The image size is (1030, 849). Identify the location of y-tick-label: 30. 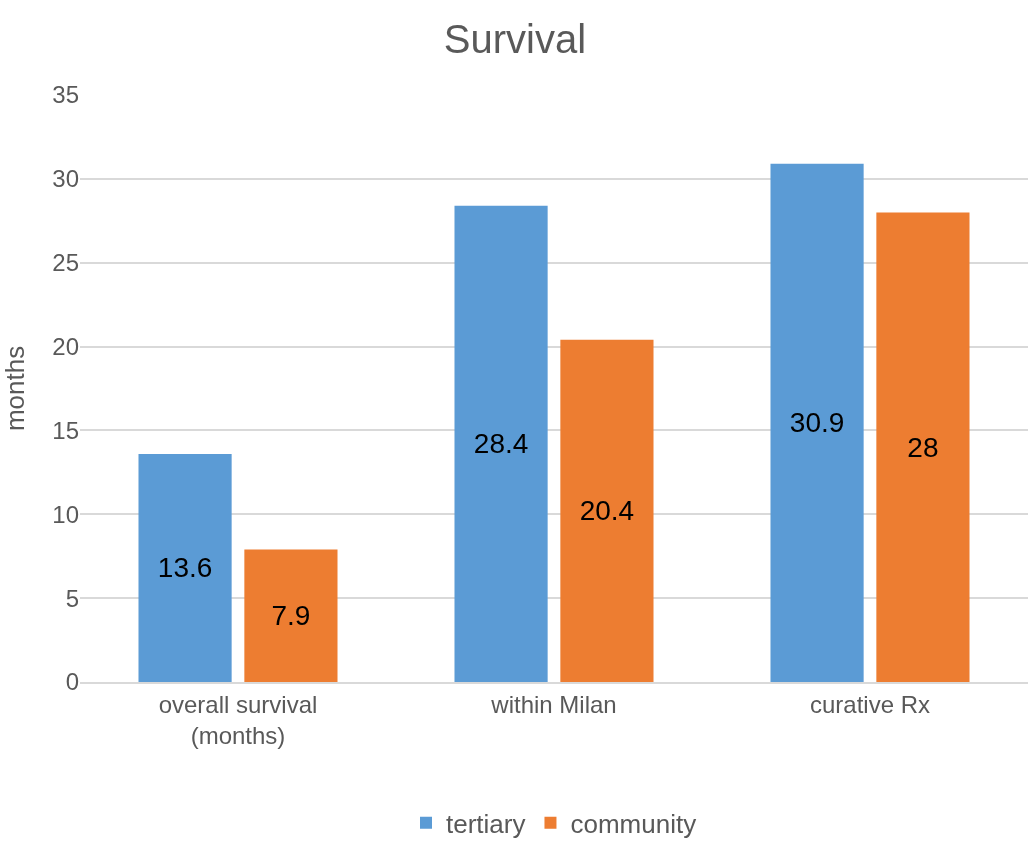
(65, 179).